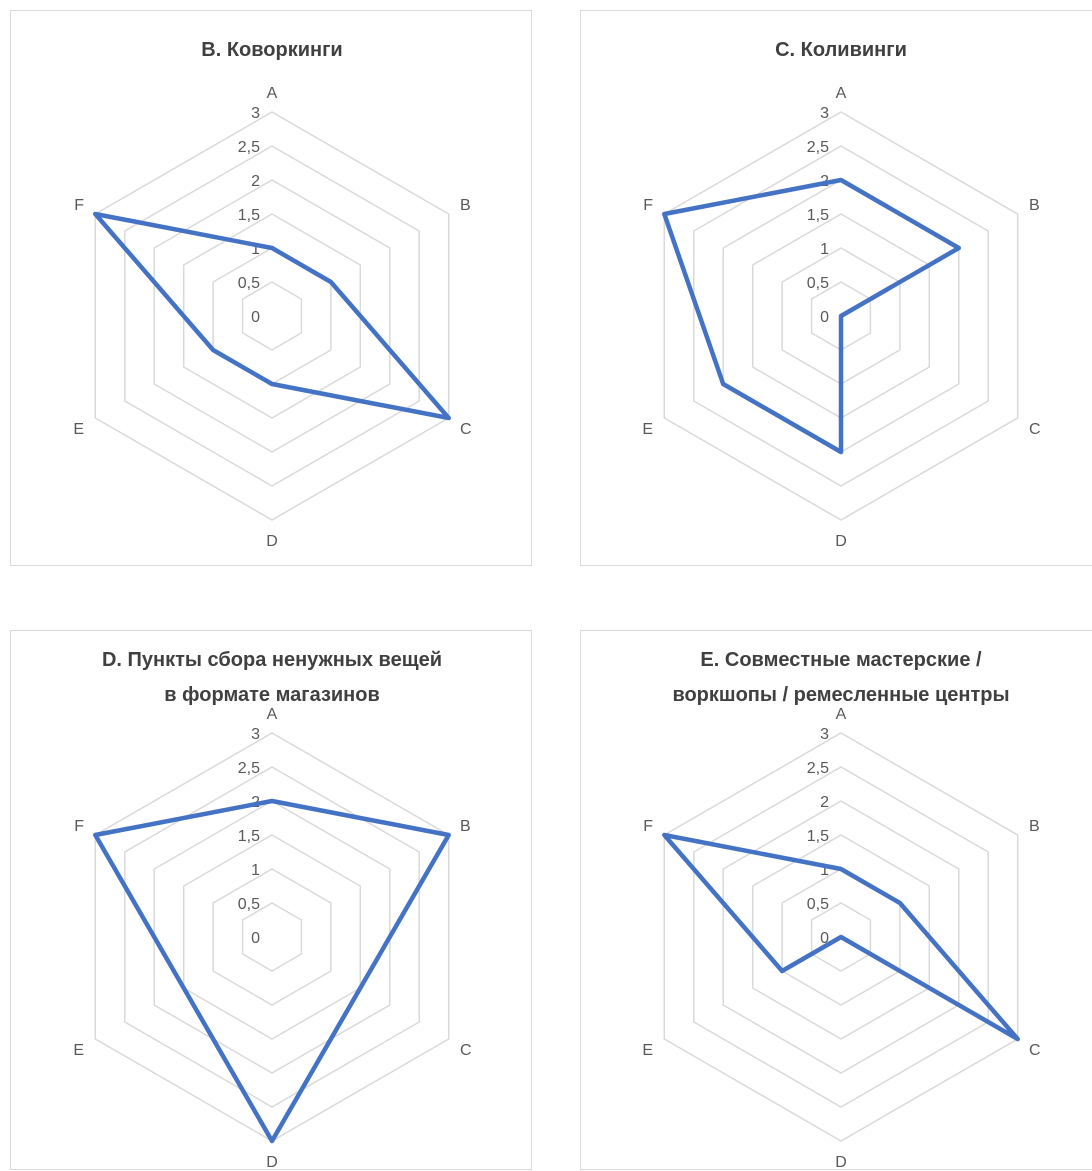 This screenshot has height=1171, width=1092. Describe the element at coordinates (271, 50) in the screenshot. I see `chart-title: B. Коворкинги` at that location.